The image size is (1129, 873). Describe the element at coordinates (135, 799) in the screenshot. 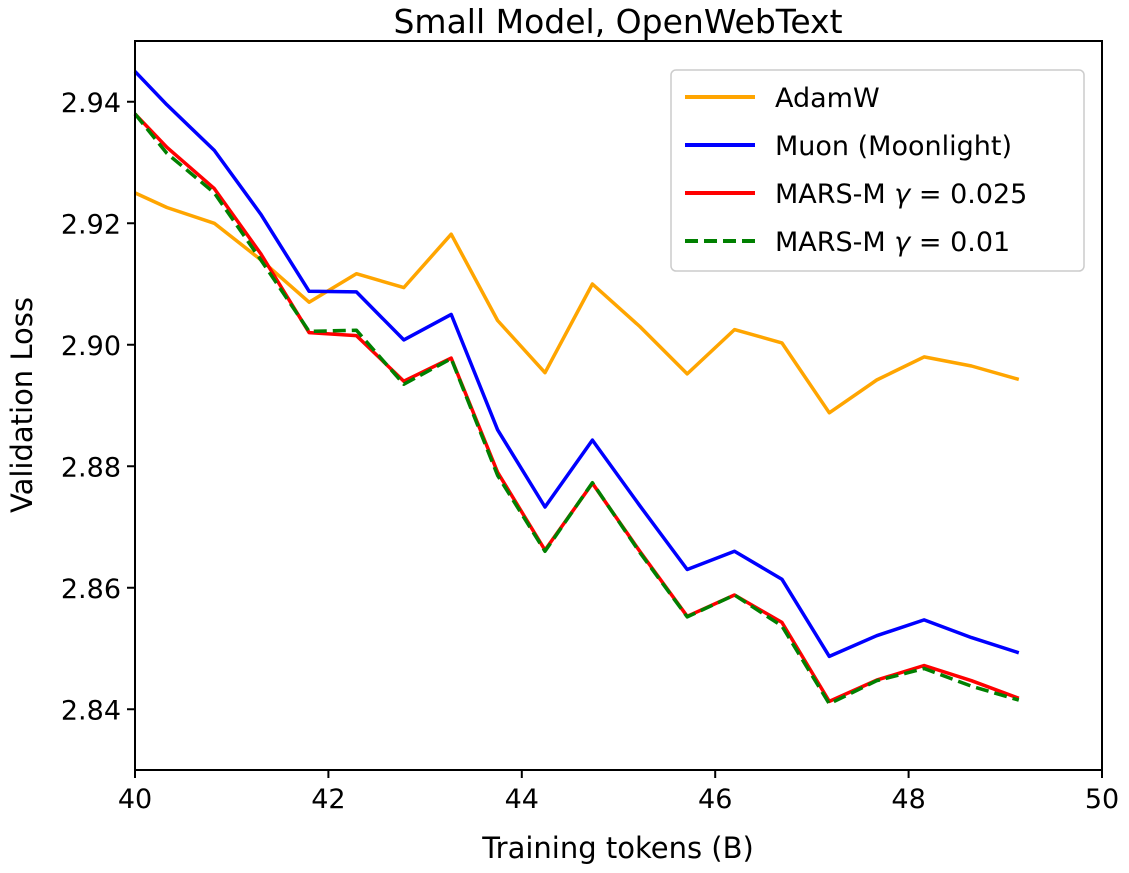

I see `x-tick-label: 40` at that location.